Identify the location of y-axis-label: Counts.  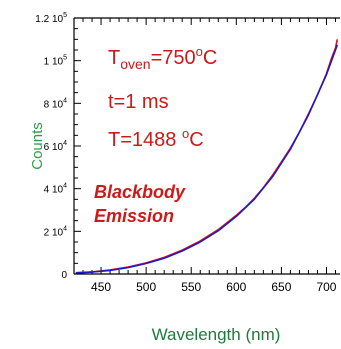
(37, 146).